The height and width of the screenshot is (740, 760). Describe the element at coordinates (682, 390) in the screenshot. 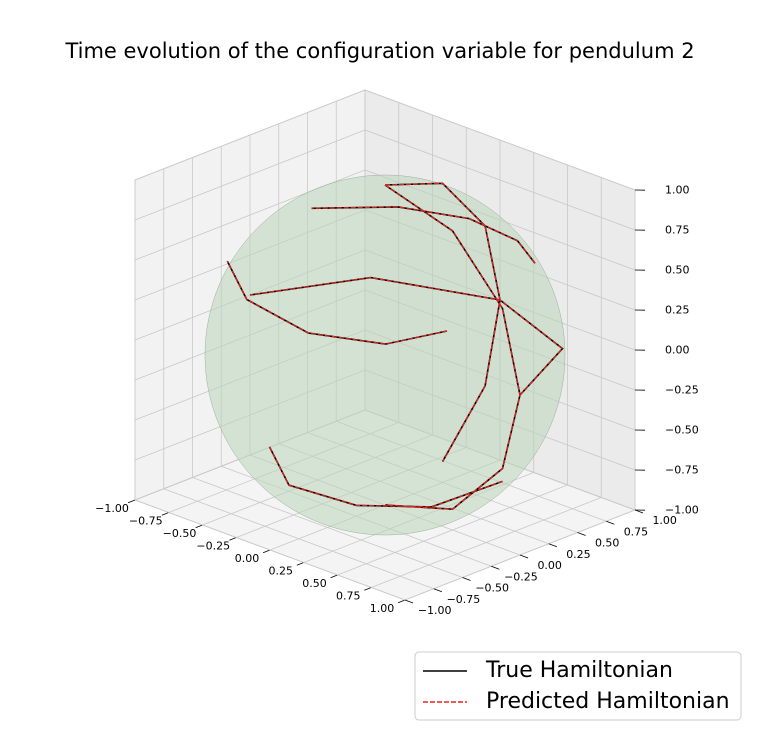

I see `z-tick-label: −0.25` at that location.